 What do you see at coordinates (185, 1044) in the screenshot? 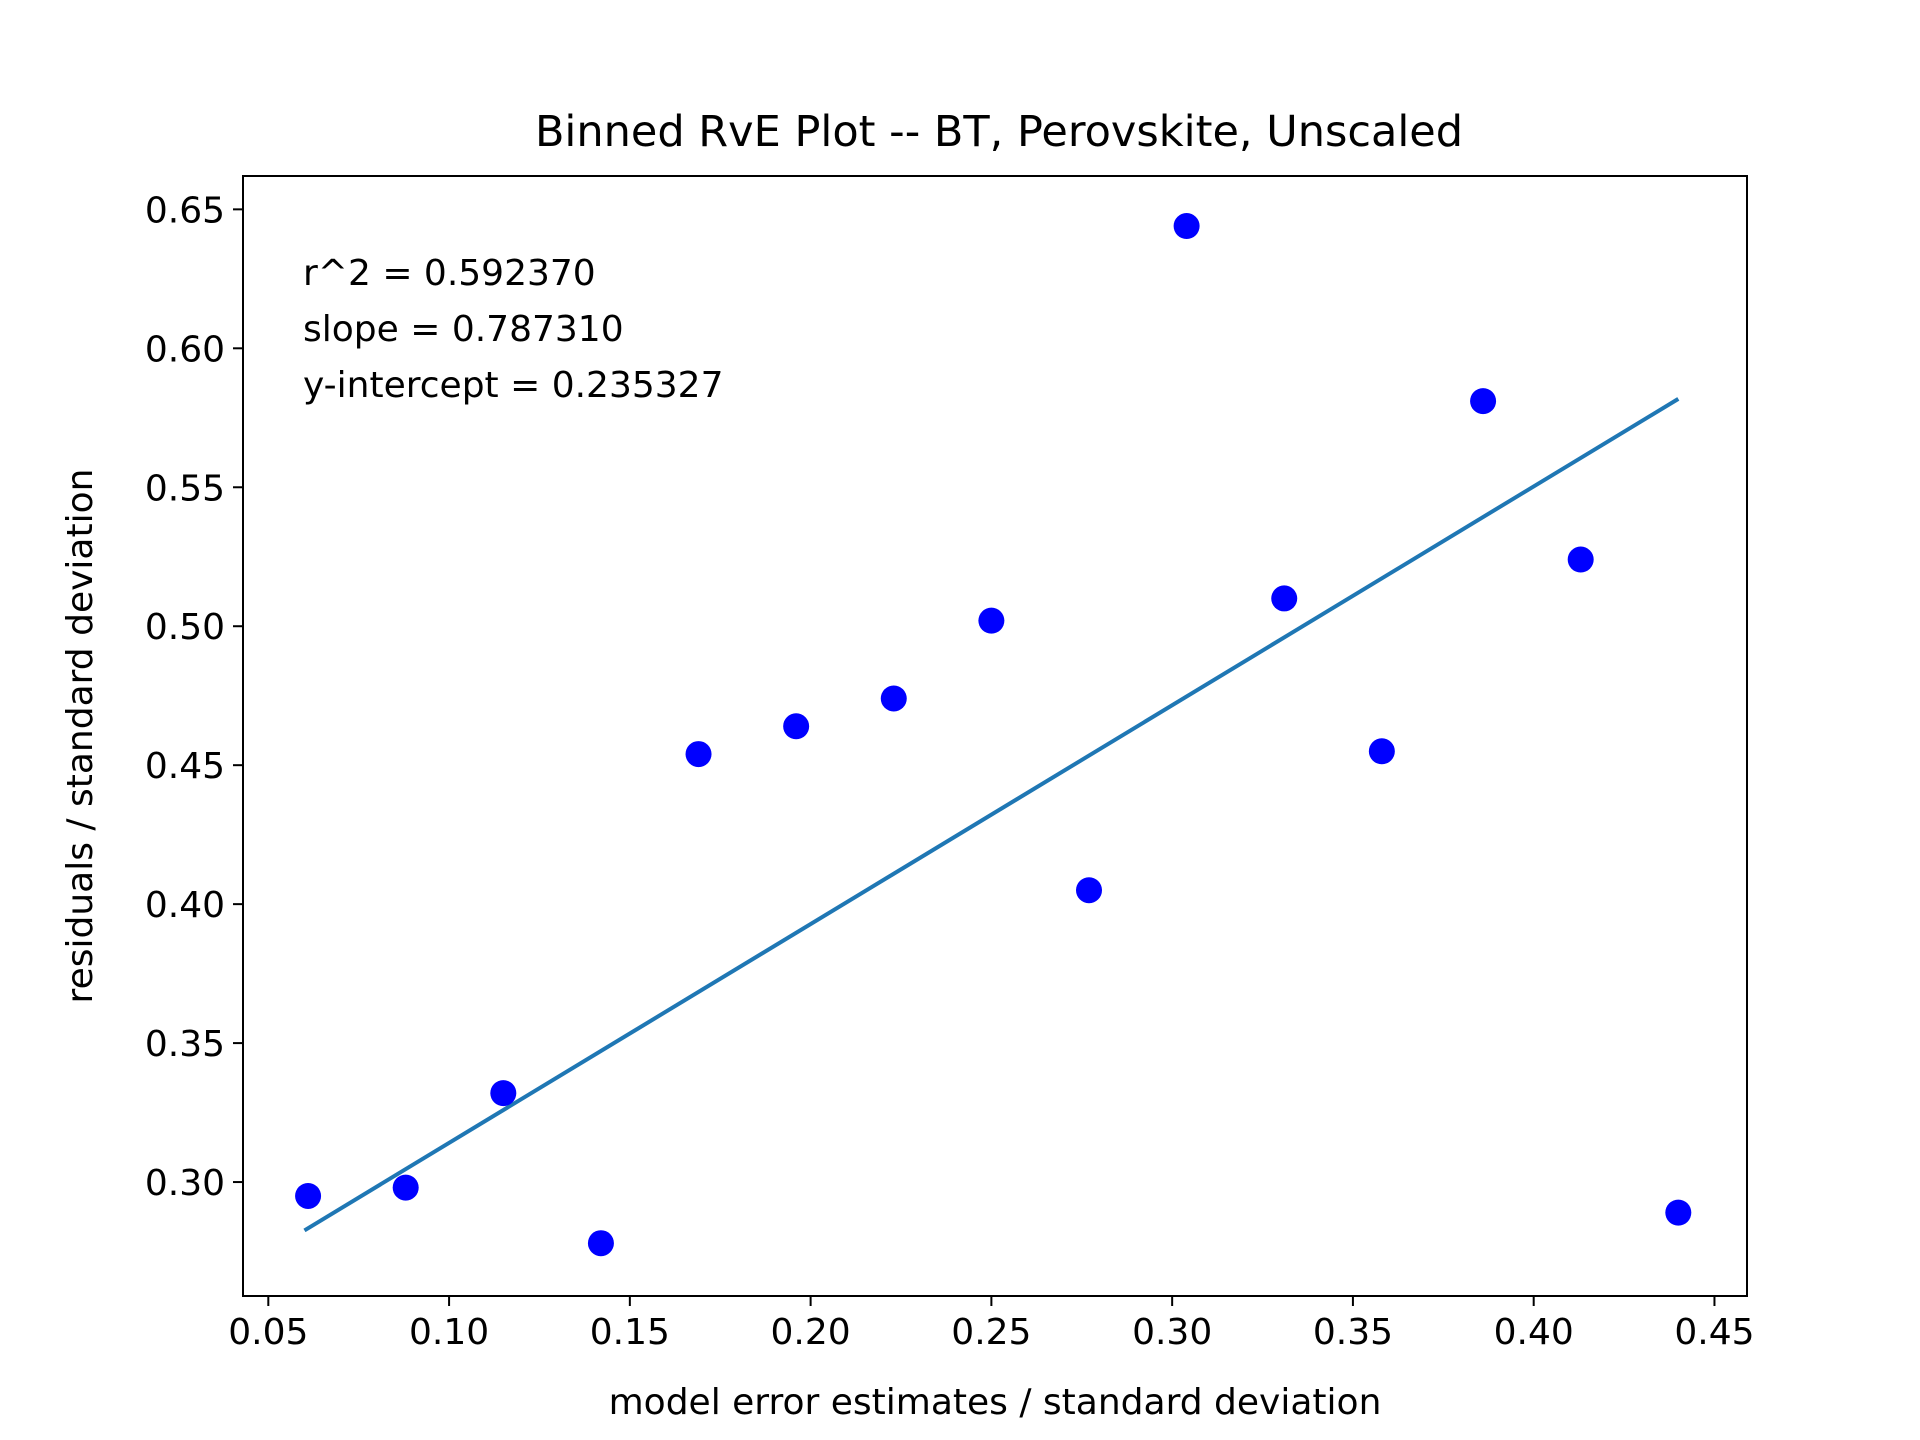
I see `y-tick-label: 0.35` at bounding box center [185, 1044].